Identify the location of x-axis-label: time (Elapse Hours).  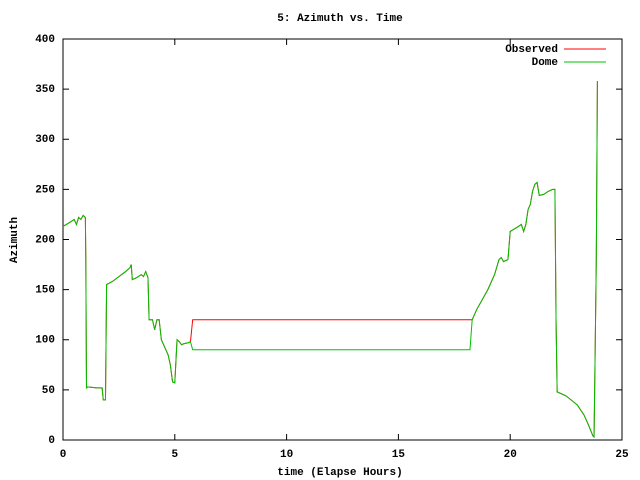
(339, 473).